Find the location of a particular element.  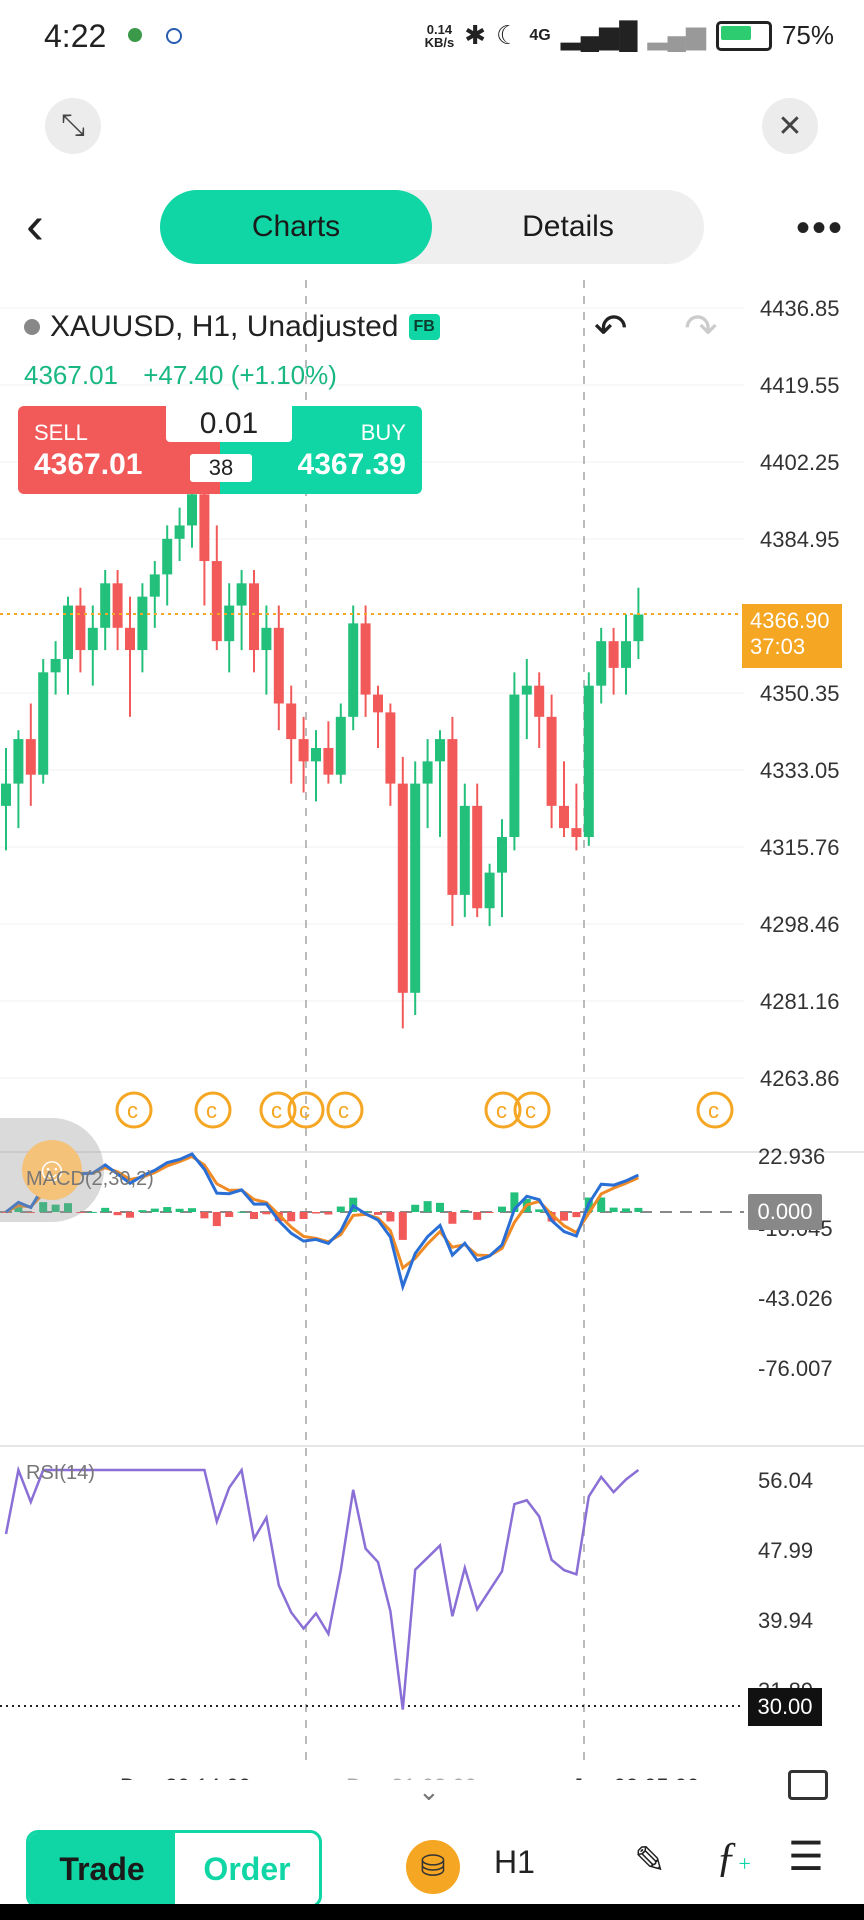

accessibility-icon: ☺ is located at coordinates (52, 1170).